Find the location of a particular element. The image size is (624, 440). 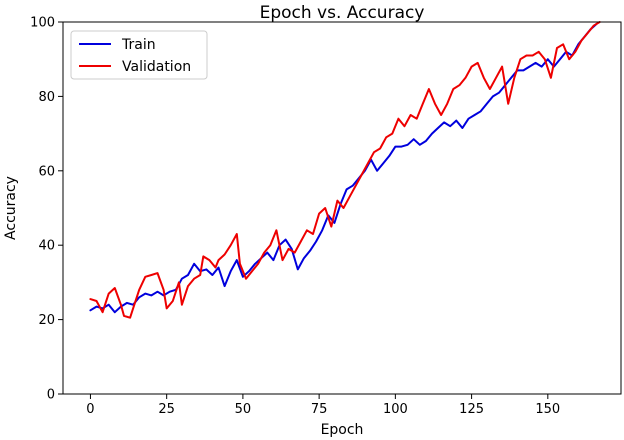

legend-label-validation: Validation is located at coordinates (156, 67).